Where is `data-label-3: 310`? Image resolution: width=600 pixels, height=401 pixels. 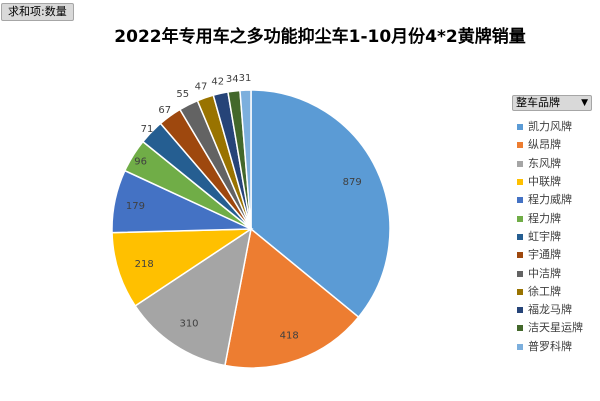 data-label-3: 310 is located at coordinates (188, 323).